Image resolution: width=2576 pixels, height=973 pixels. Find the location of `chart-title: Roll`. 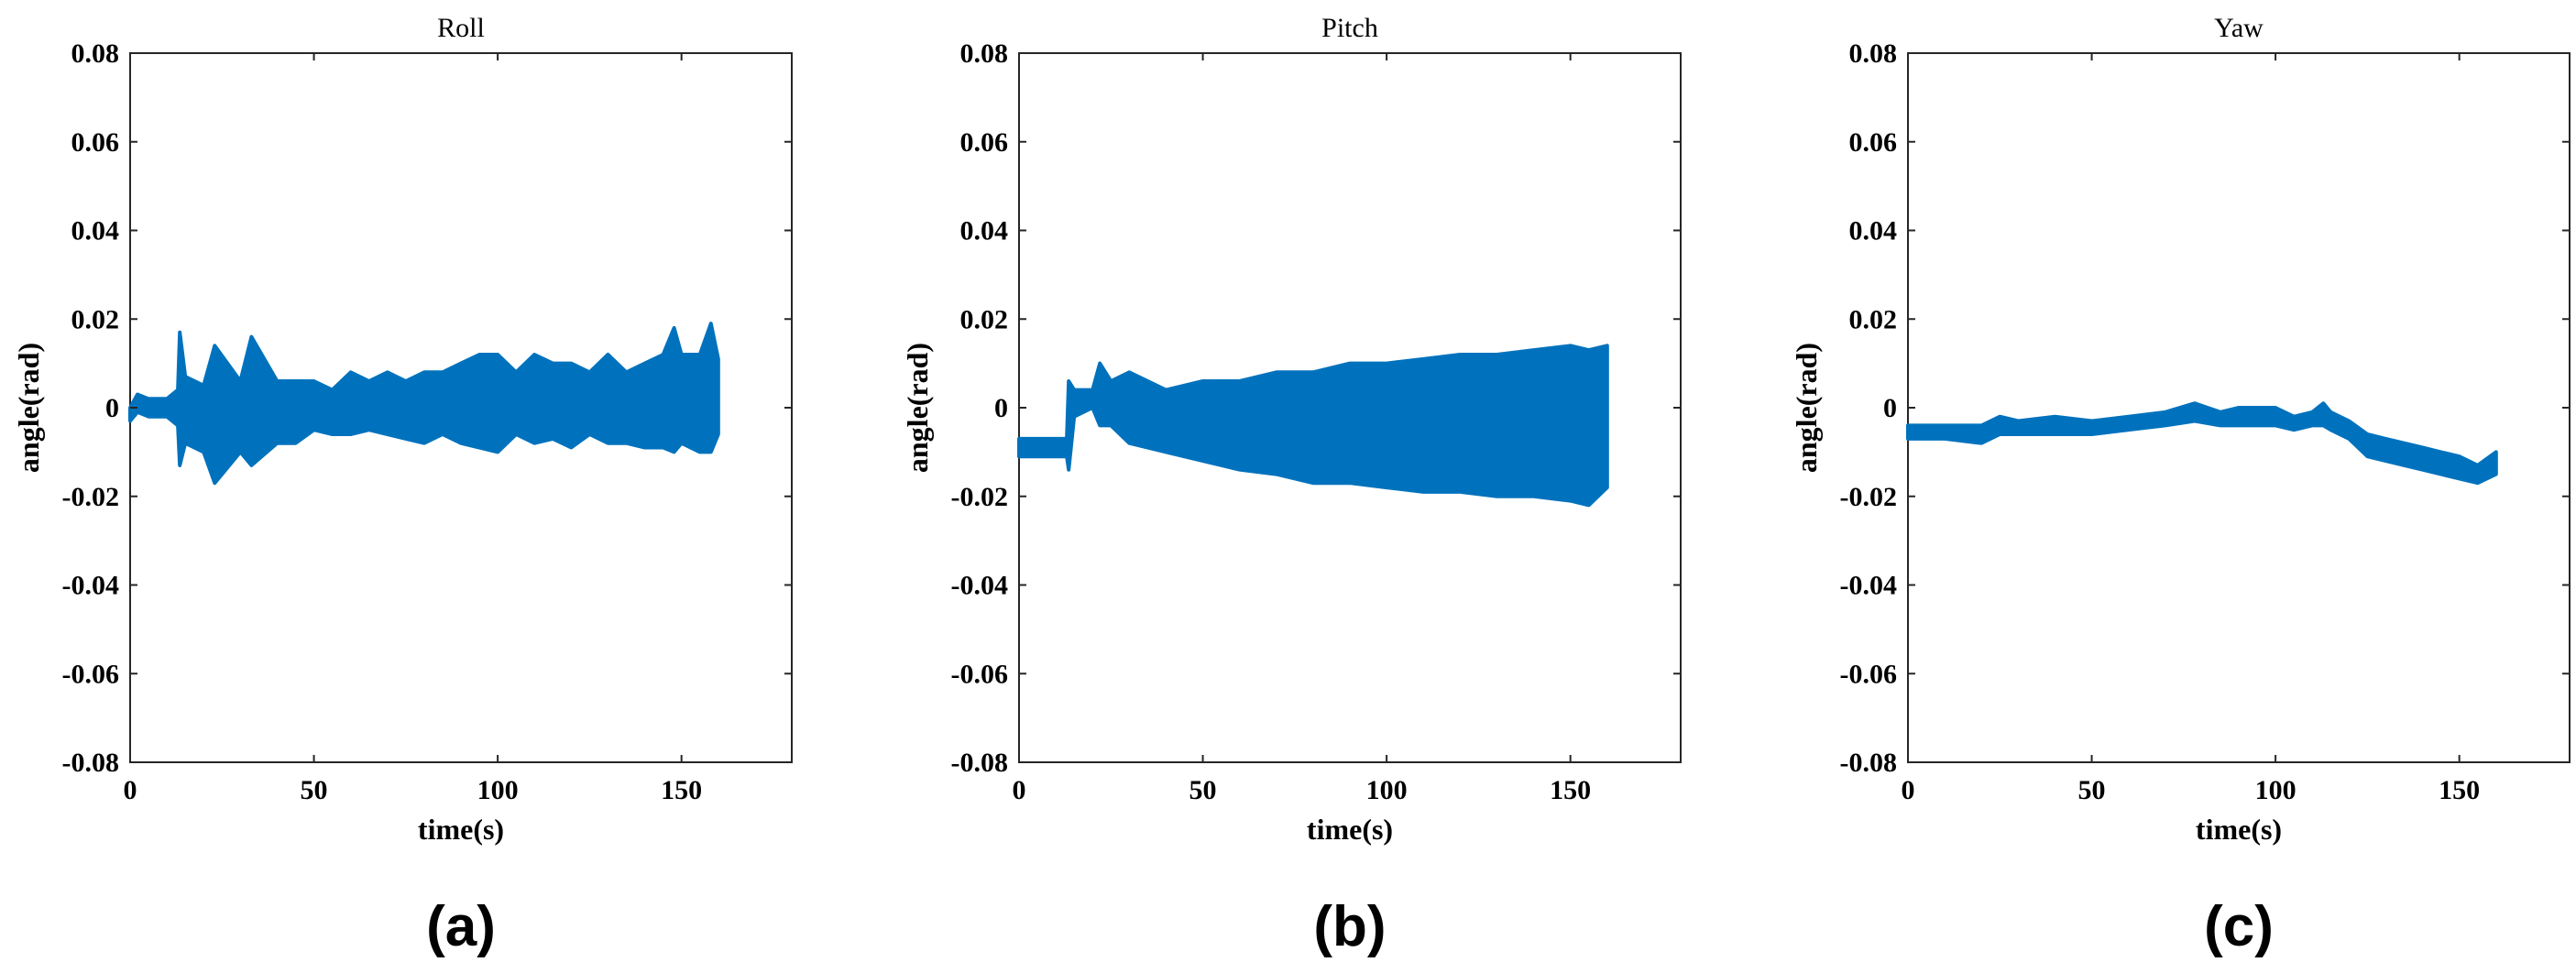

chart-title: Roll is located at coordinates (461, 28).